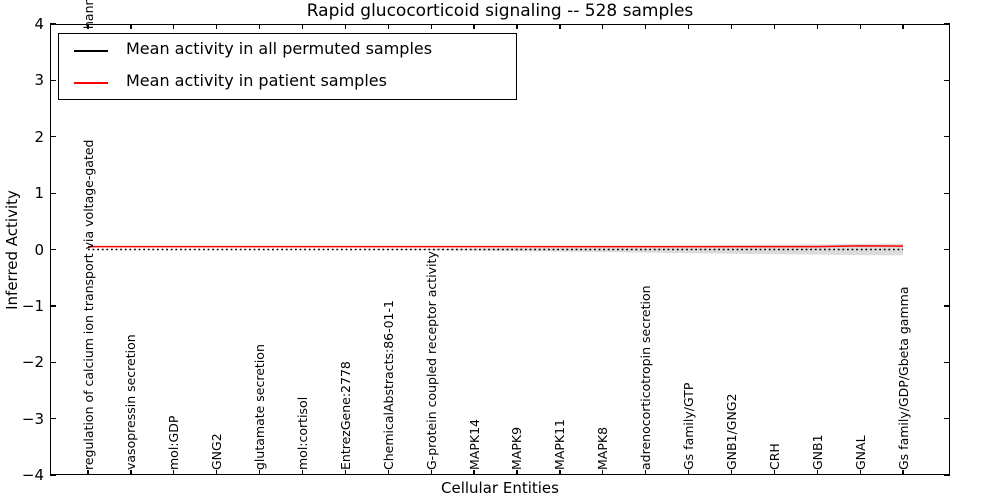 This screenshot has width=1000, height=500. Describe the element at coordinates (32, 362) in the screenshot. I see `y-tick-label: −2` at that location.